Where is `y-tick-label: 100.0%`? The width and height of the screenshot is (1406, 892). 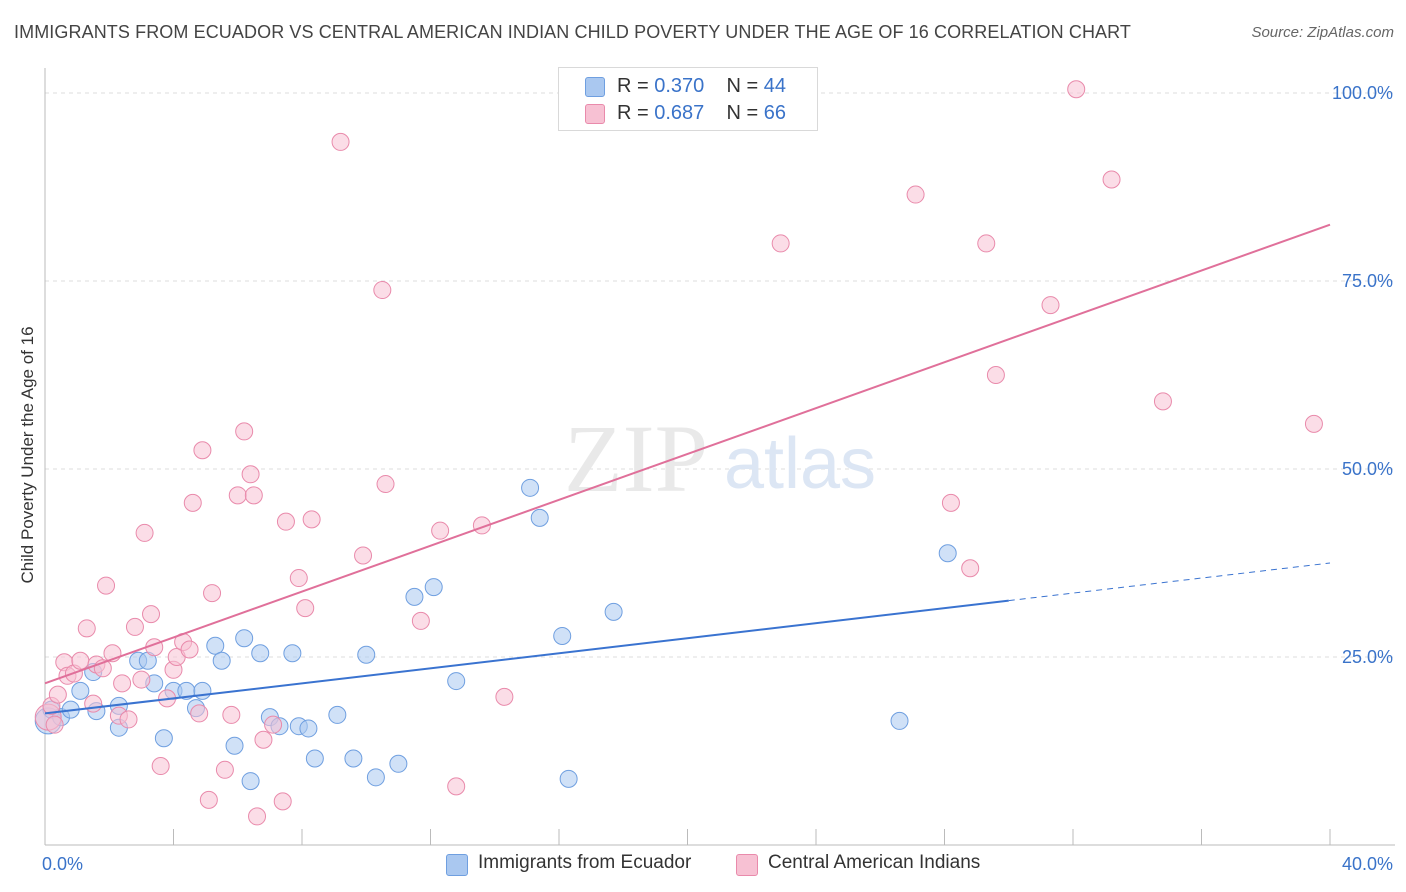
y-tick-label: 100.0% is located at coordinates (1362, 93).